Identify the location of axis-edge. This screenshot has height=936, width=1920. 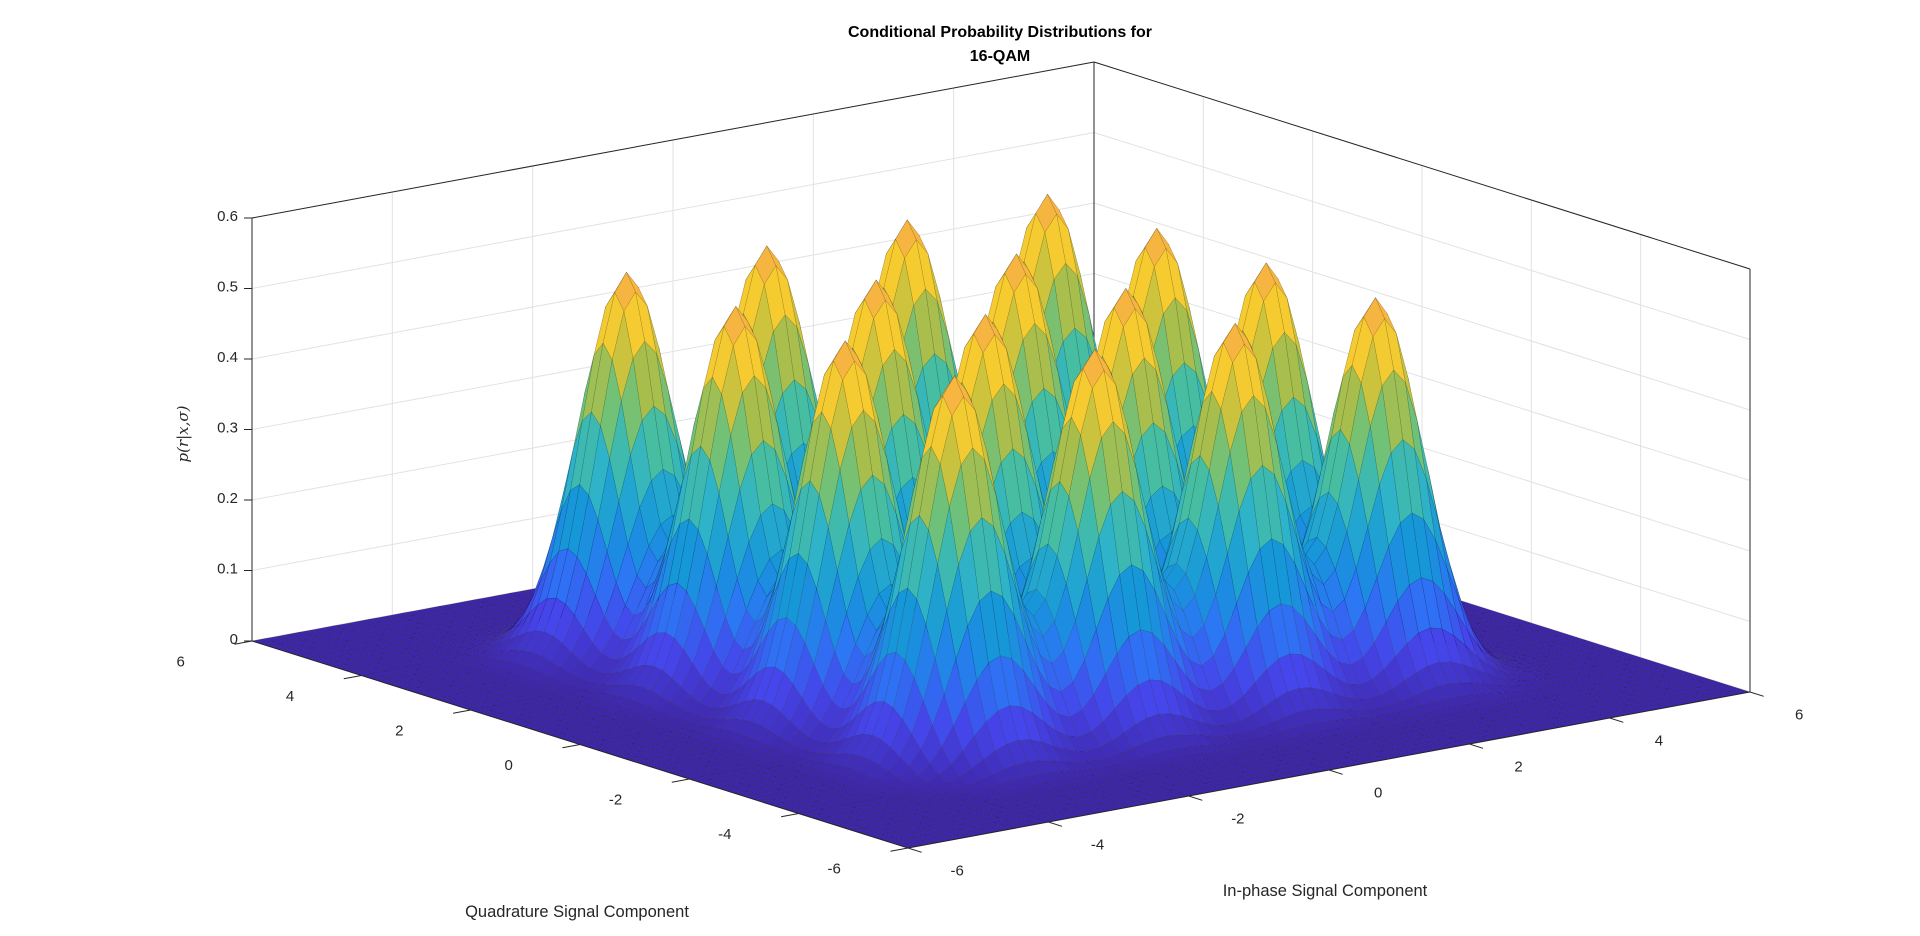
(673, 140).